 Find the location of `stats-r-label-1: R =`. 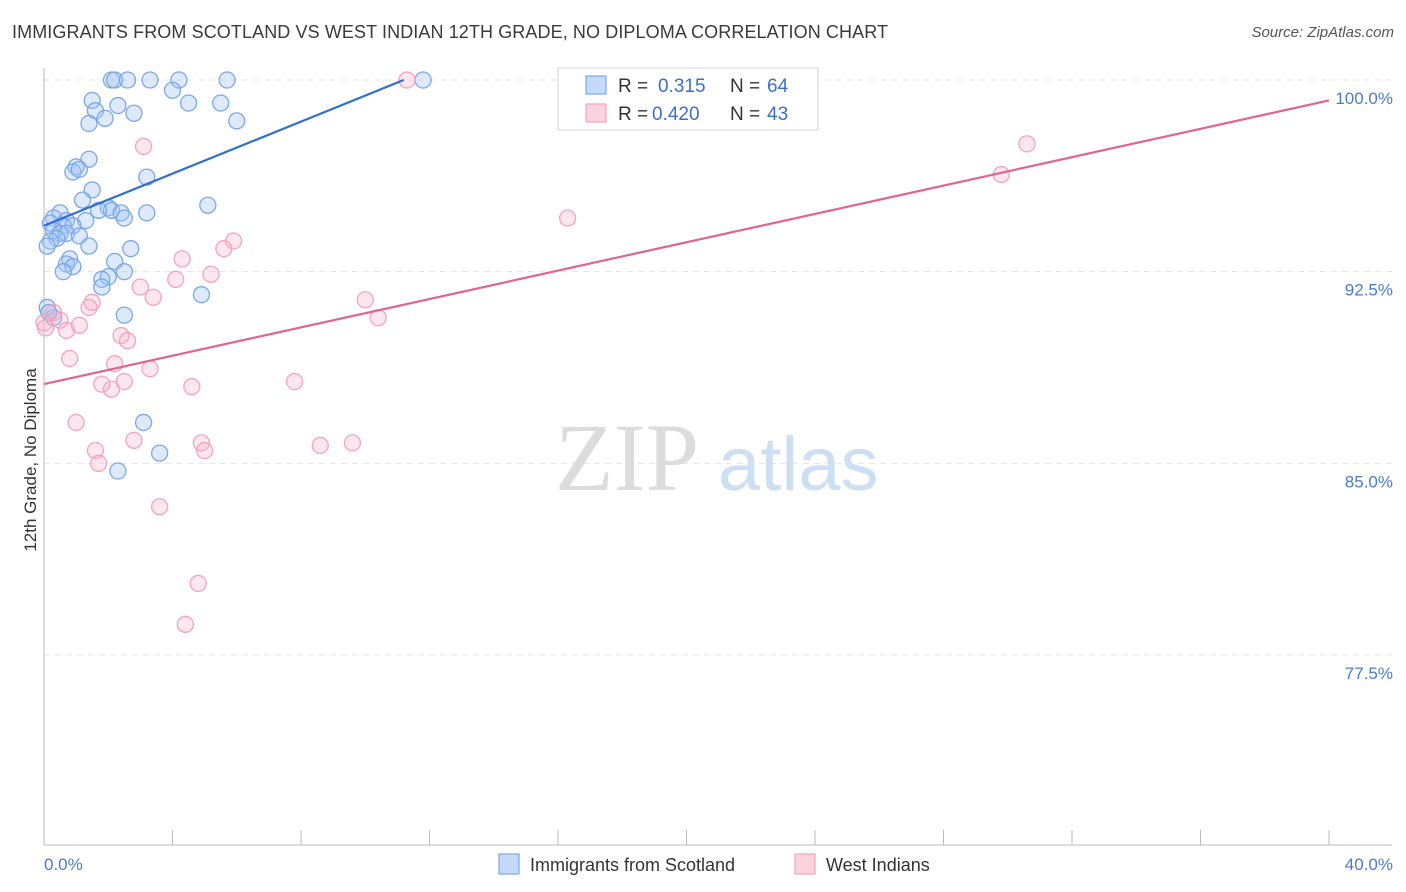

stats-r-label-1: R = is located at coordinates (633, 86).